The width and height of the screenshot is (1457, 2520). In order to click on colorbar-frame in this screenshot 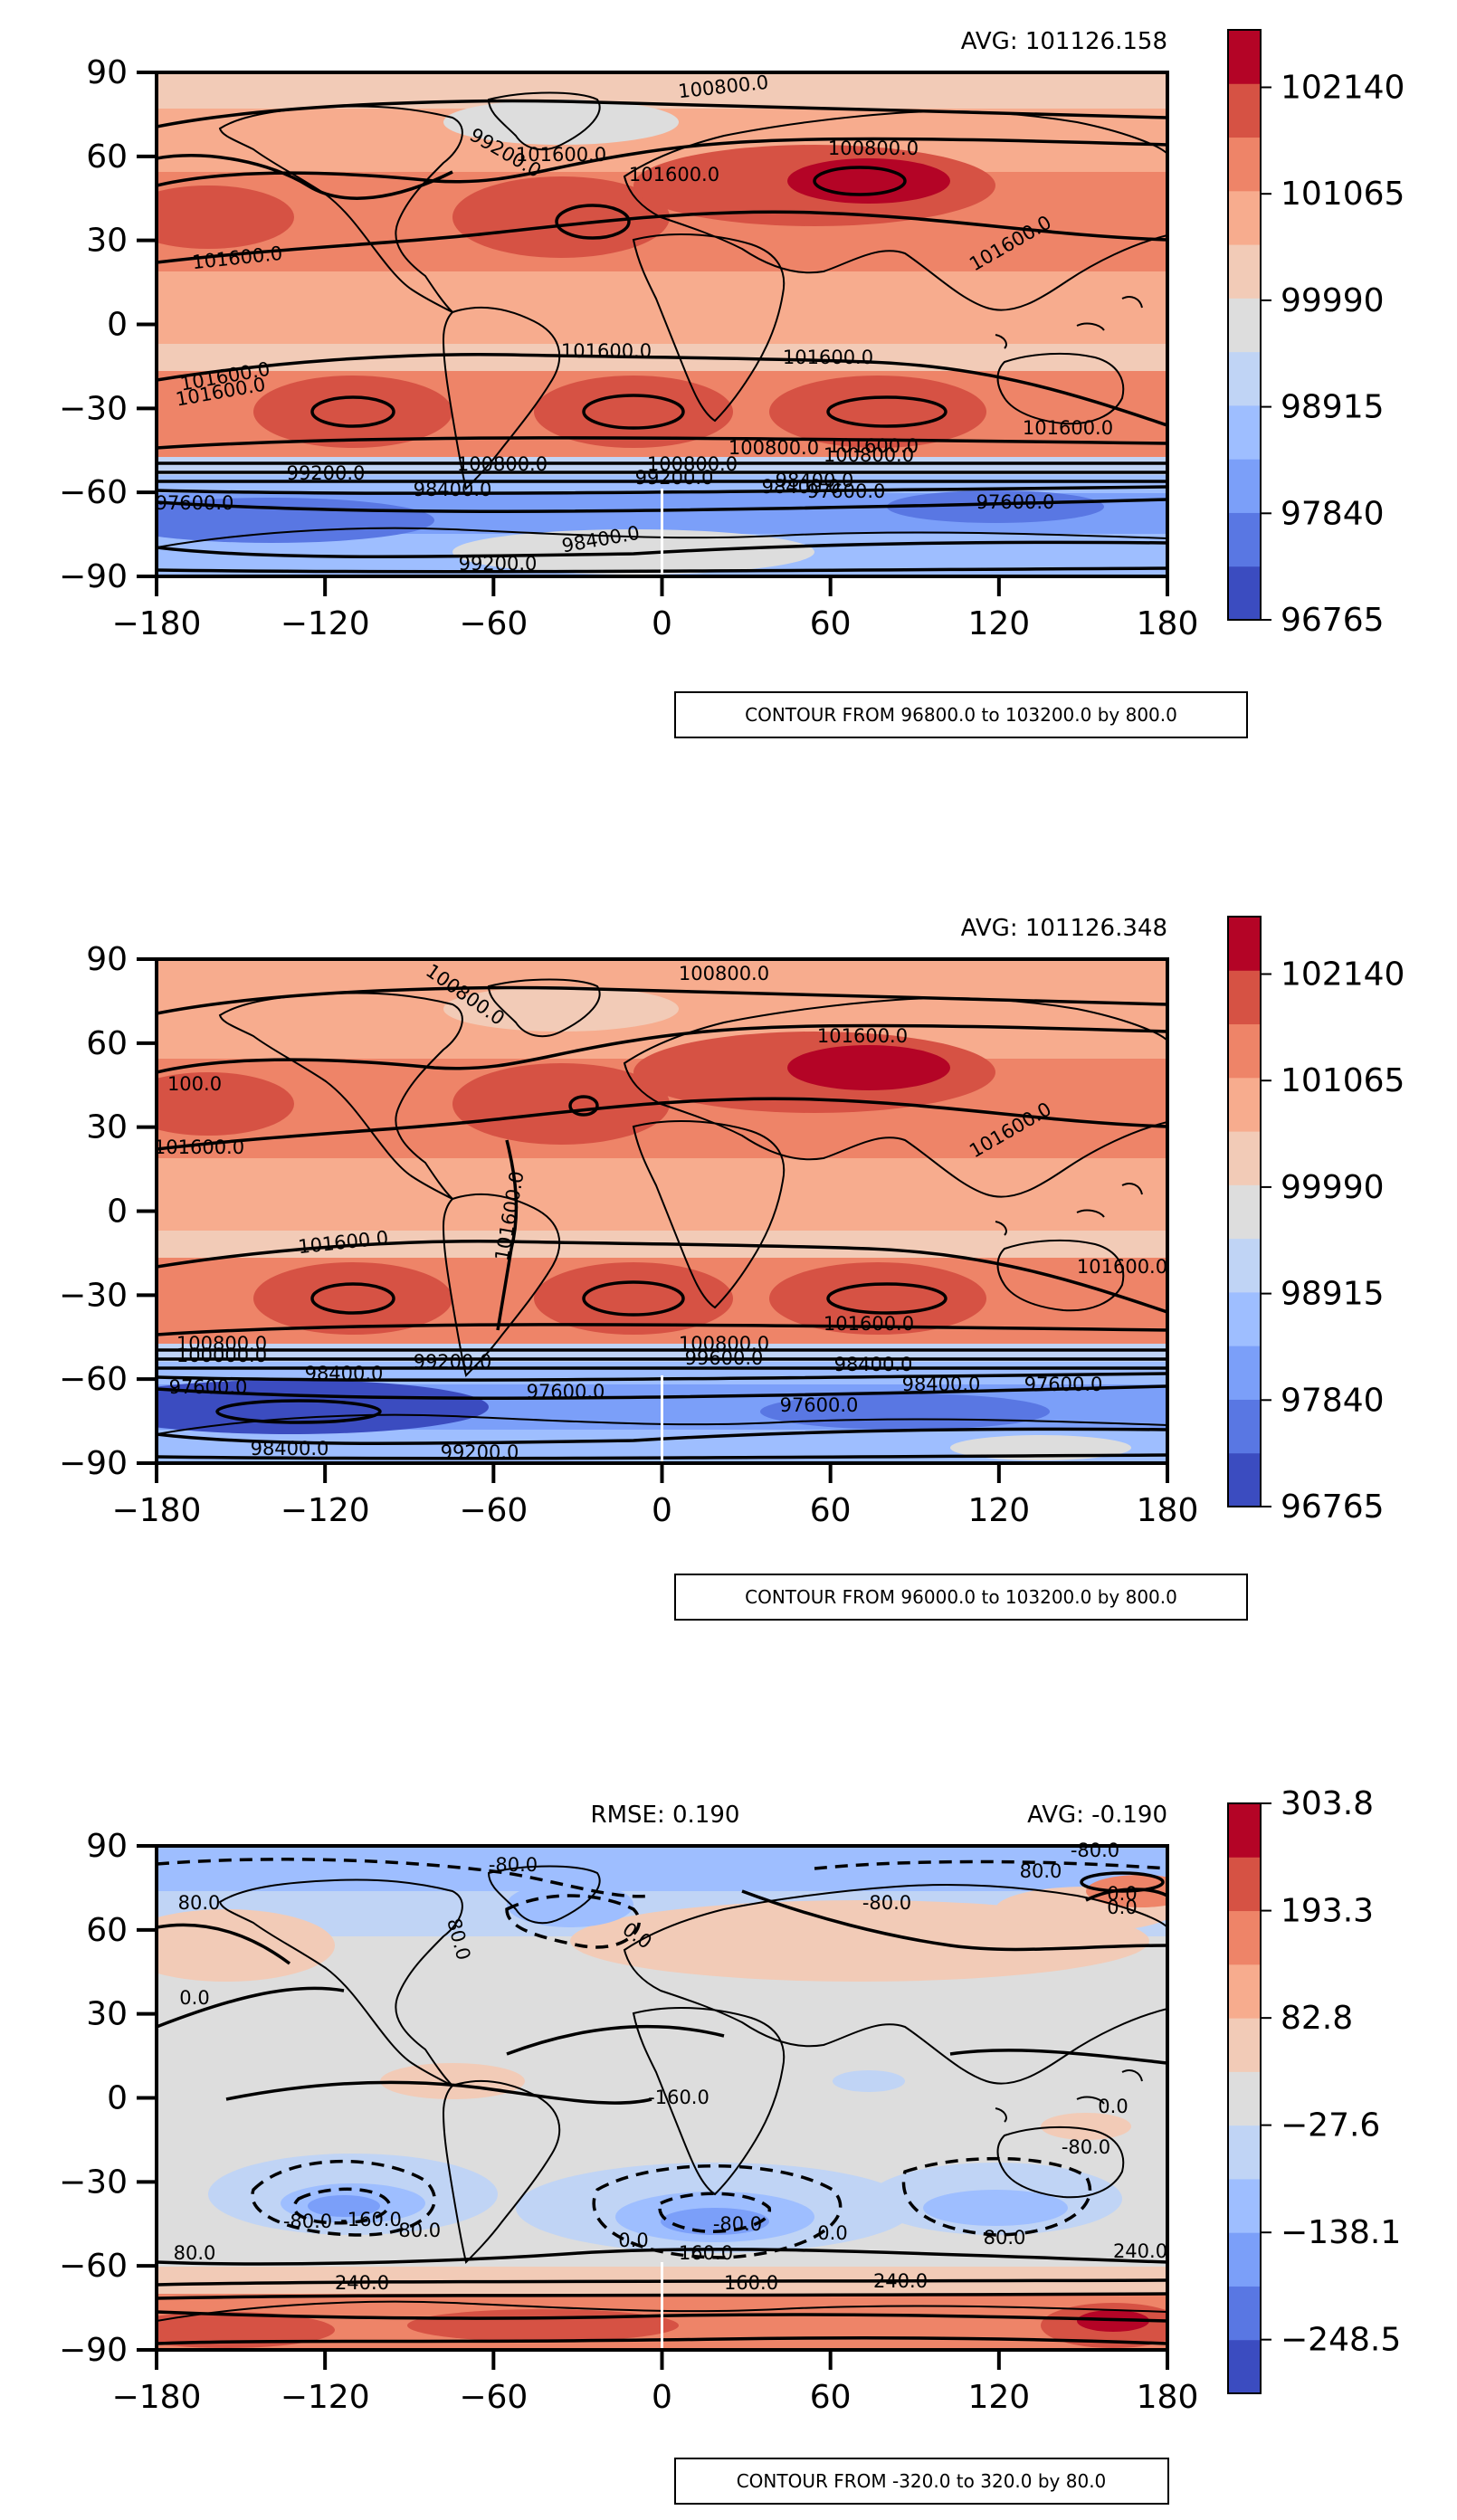, I will do `click(1244, 1212)`.